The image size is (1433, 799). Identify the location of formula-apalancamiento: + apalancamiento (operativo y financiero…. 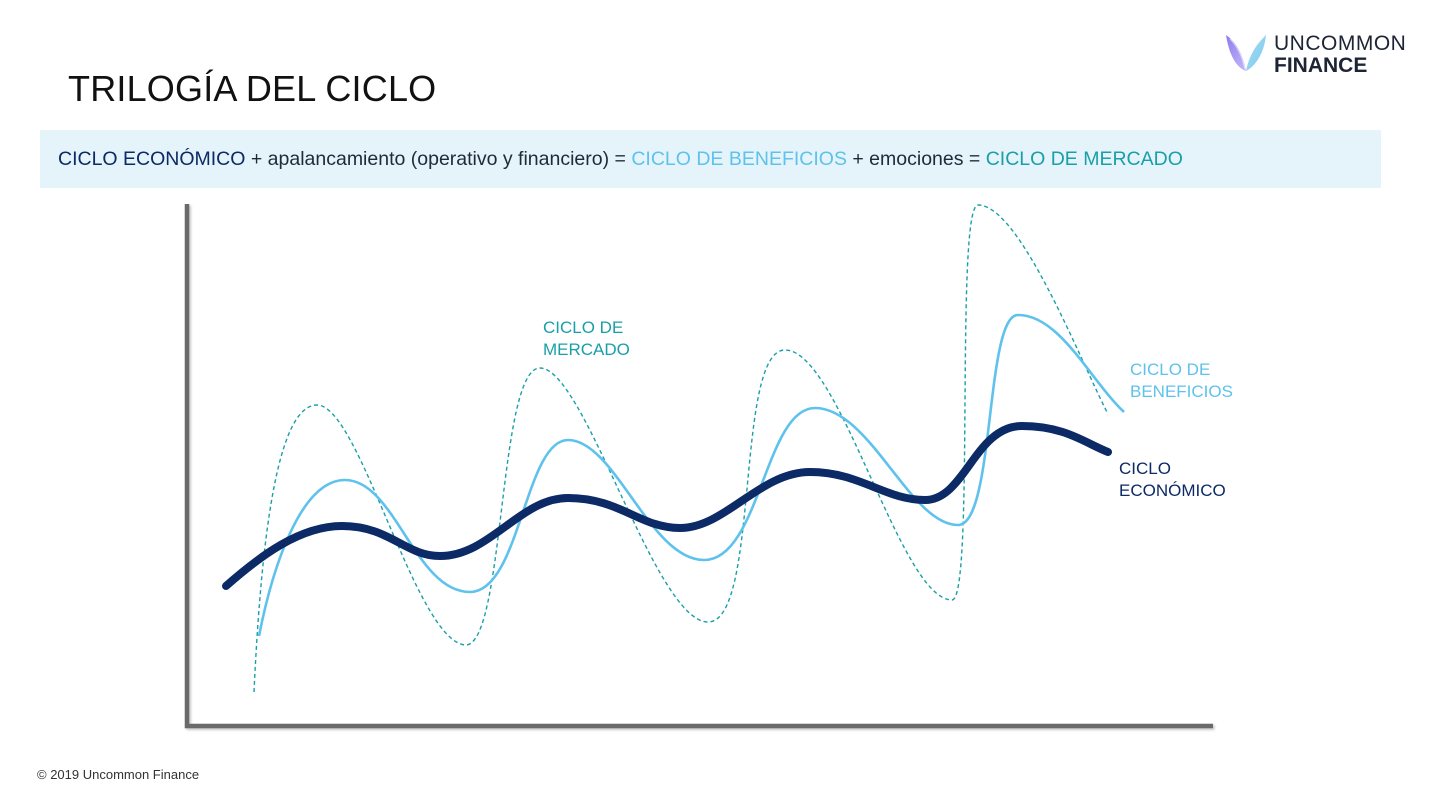
(438, 158).